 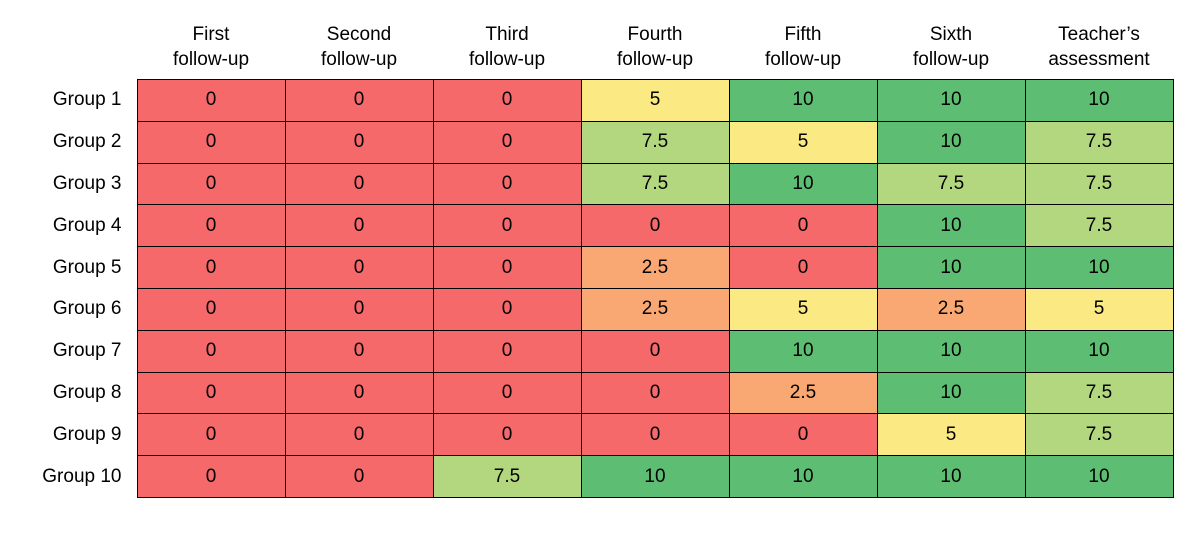 I want to click on table-row: Group 2 0 0 0 7.5 5 10 7.5, so click(x=587, y=142).